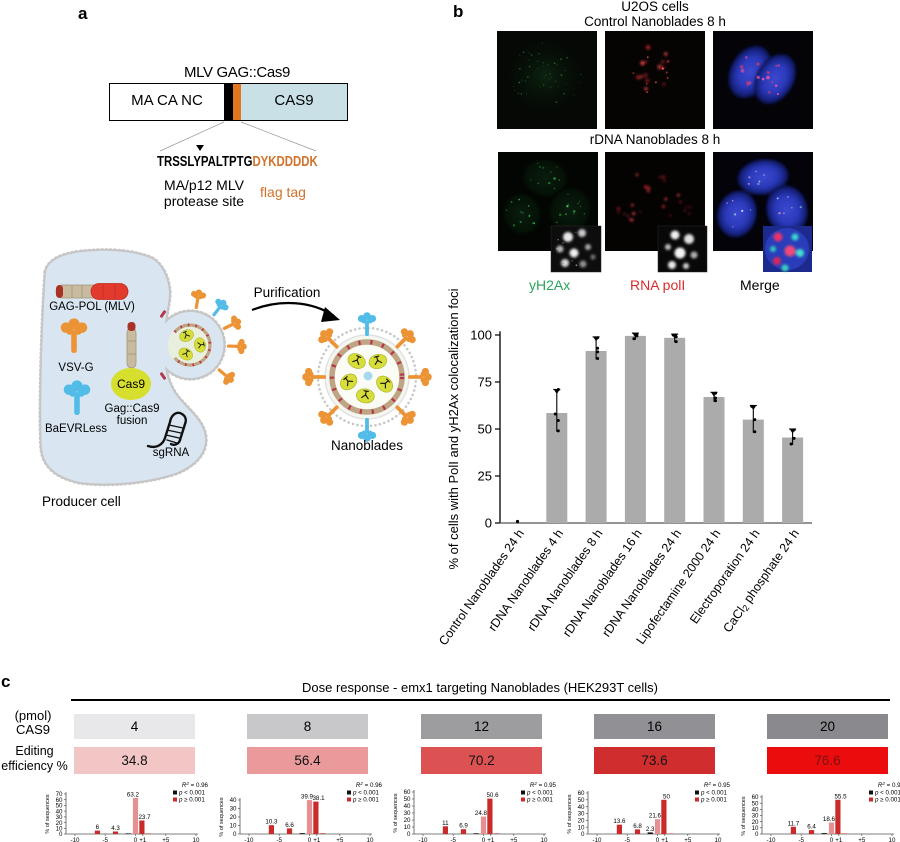  I want to click on svg-text: 50.6, so click(492, 795).